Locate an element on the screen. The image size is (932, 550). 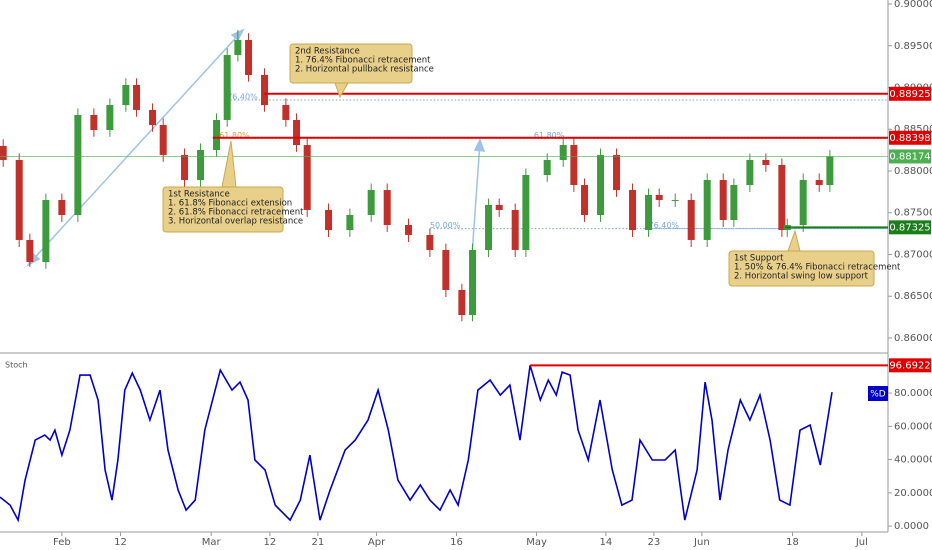
y-tick-label: 0.90000 is located at coordinates (913, 5).